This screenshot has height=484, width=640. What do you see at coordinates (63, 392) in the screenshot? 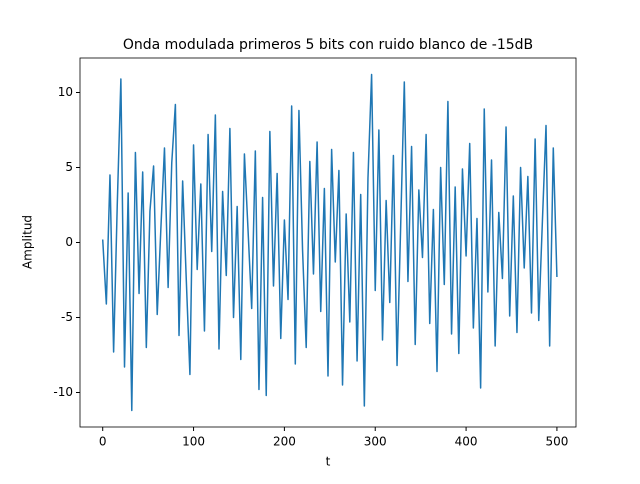
I see `y-tick-label: -10` at bounding box center [63, 392].